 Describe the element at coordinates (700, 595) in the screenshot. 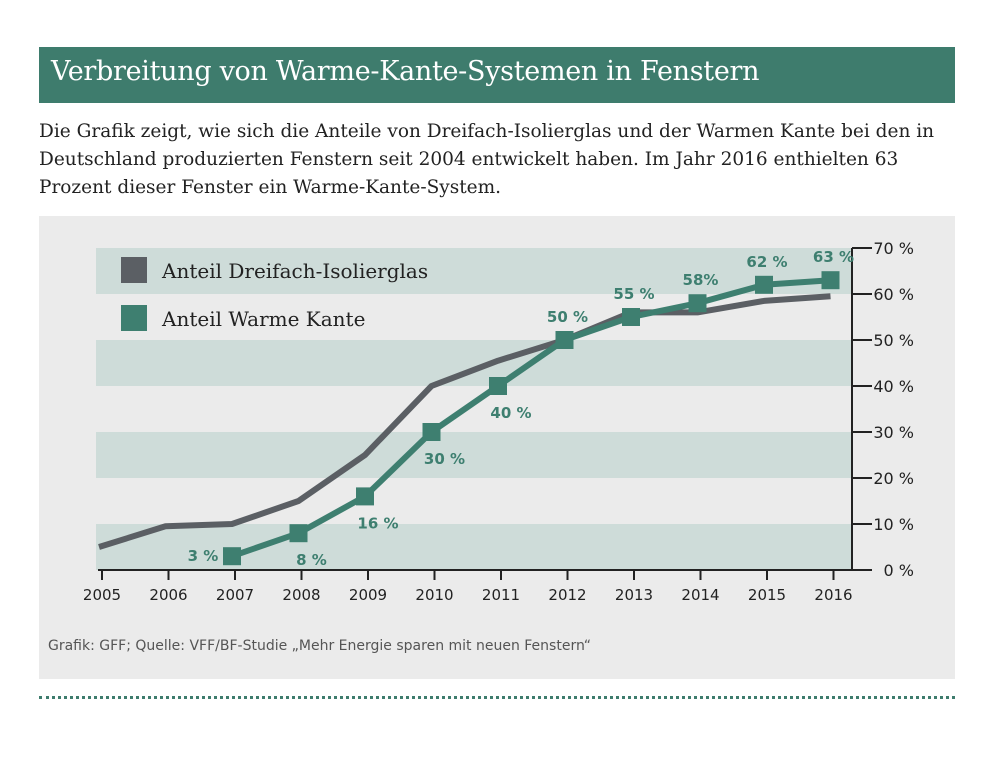

I see `x-tick-label: 2014` at that location.